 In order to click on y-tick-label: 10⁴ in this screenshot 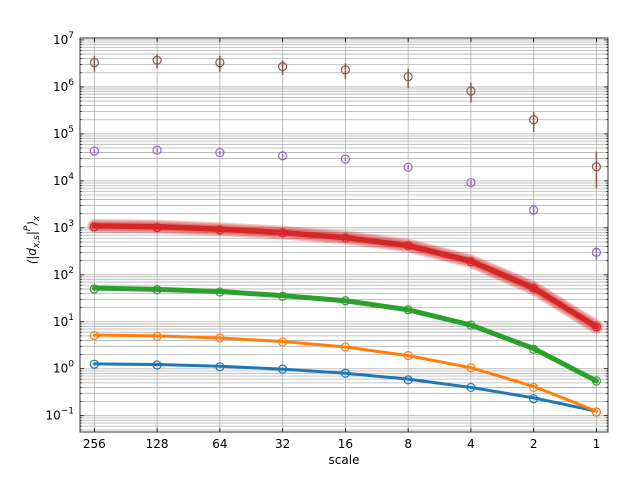, I will do `click(63, 180)`.